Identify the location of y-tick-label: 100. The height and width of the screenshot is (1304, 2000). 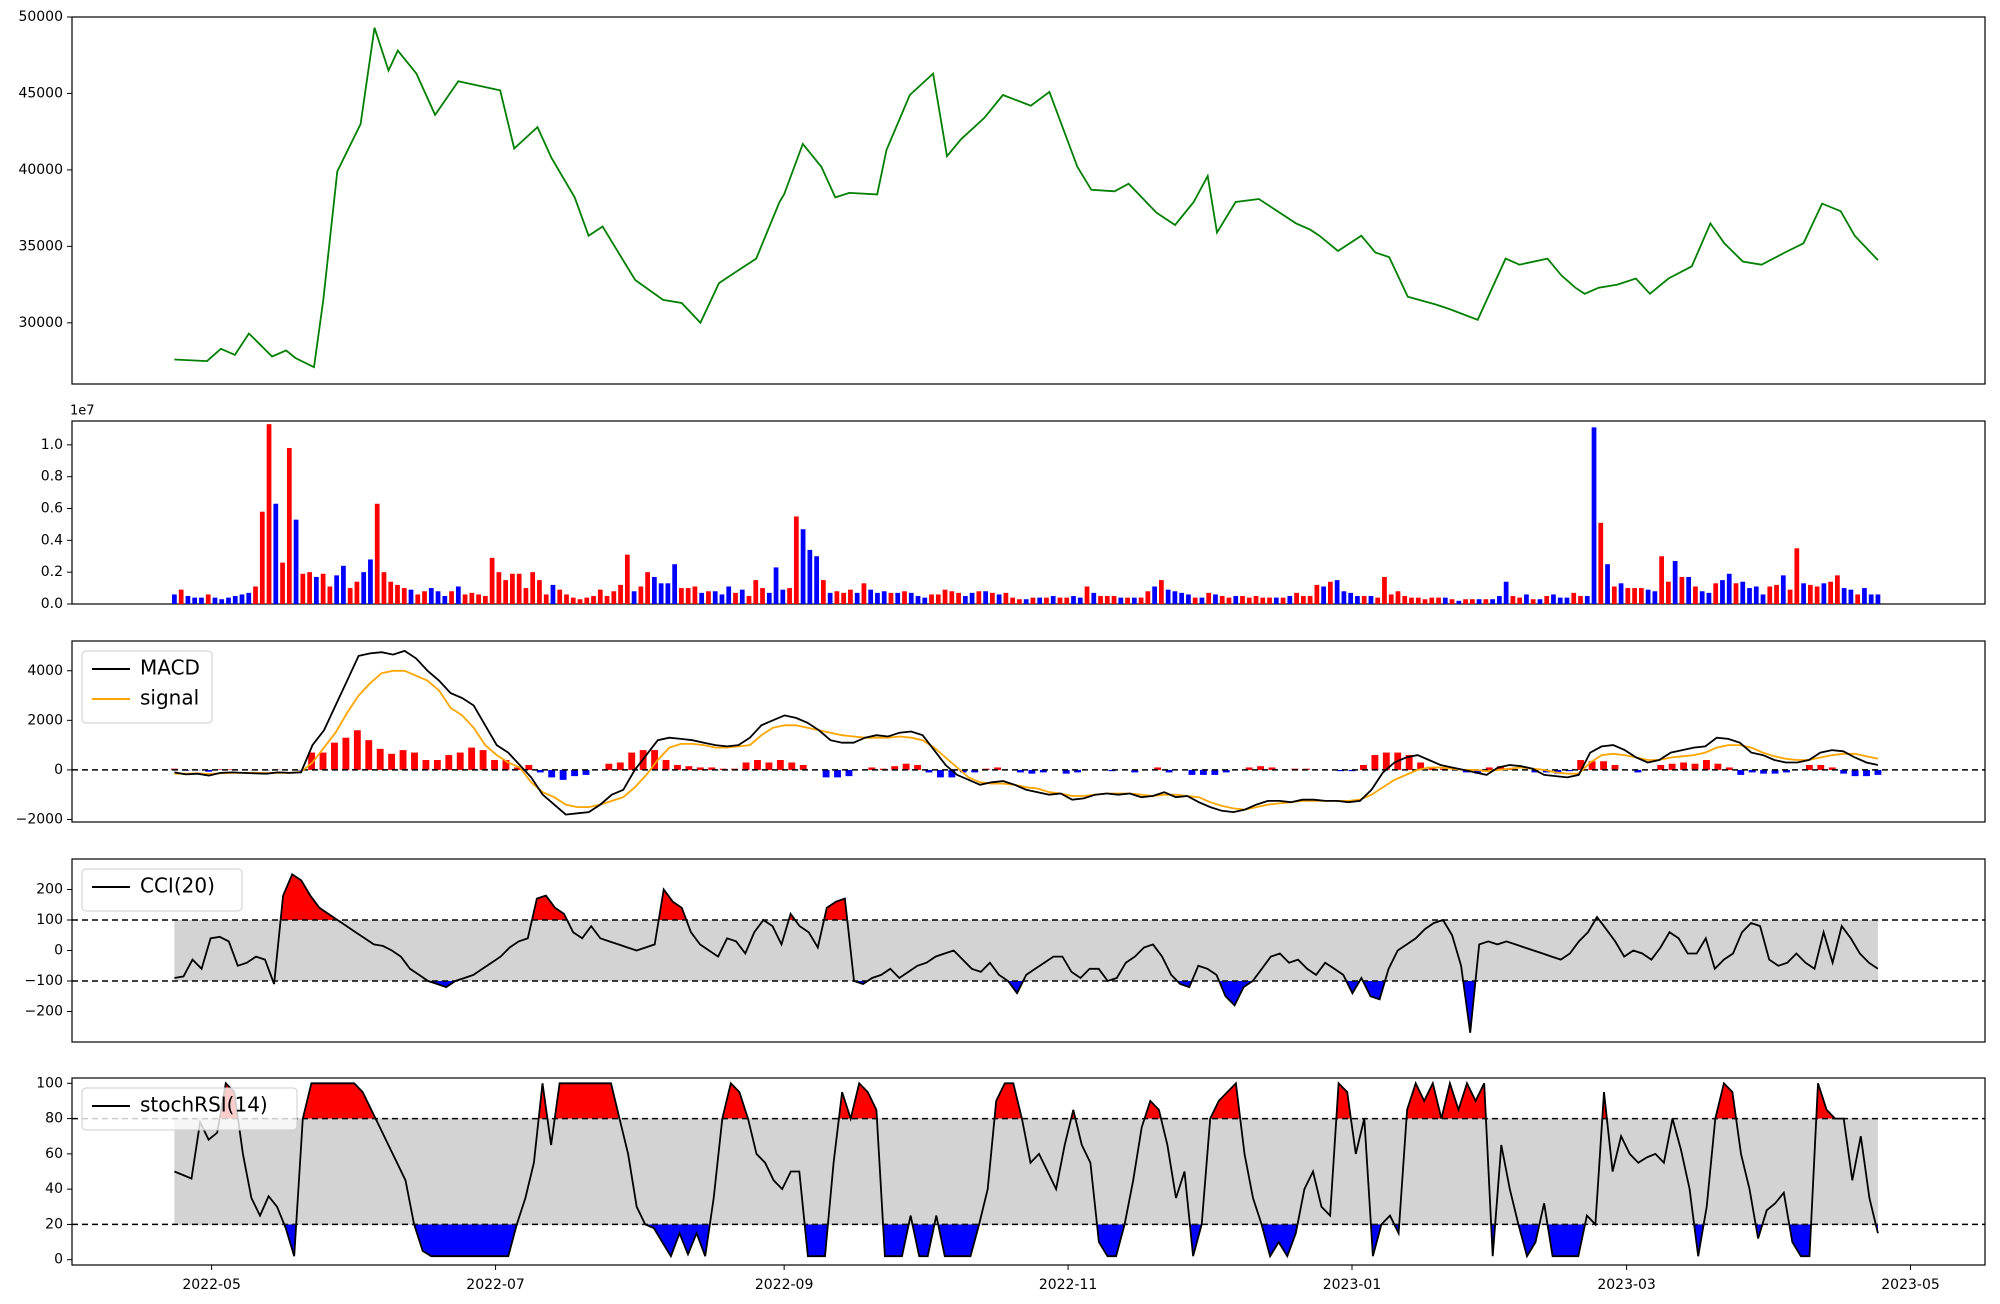
(49, 1083).